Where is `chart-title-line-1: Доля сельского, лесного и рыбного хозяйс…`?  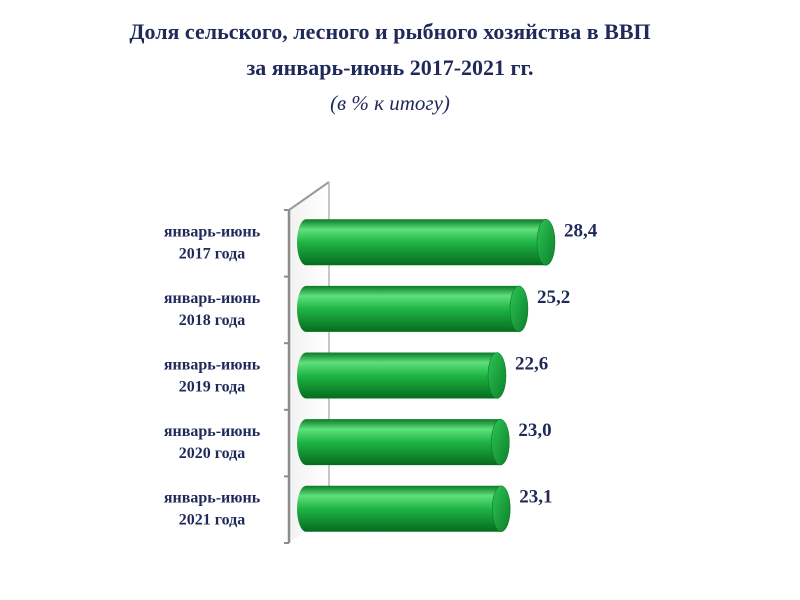
chart-title-line-1: Доля сельского, лесного и рыбного хозяйс… is located at coordinates (390, 31).